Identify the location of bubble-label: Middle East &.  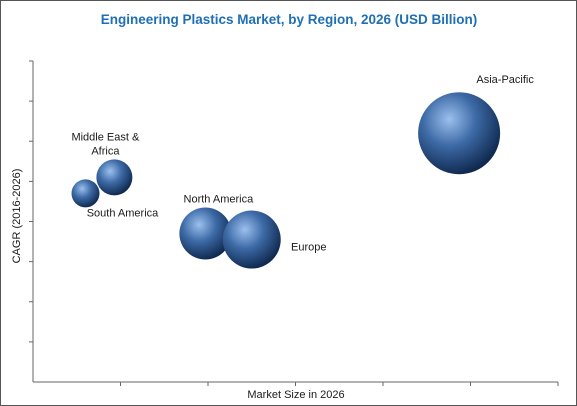
(105, 137).